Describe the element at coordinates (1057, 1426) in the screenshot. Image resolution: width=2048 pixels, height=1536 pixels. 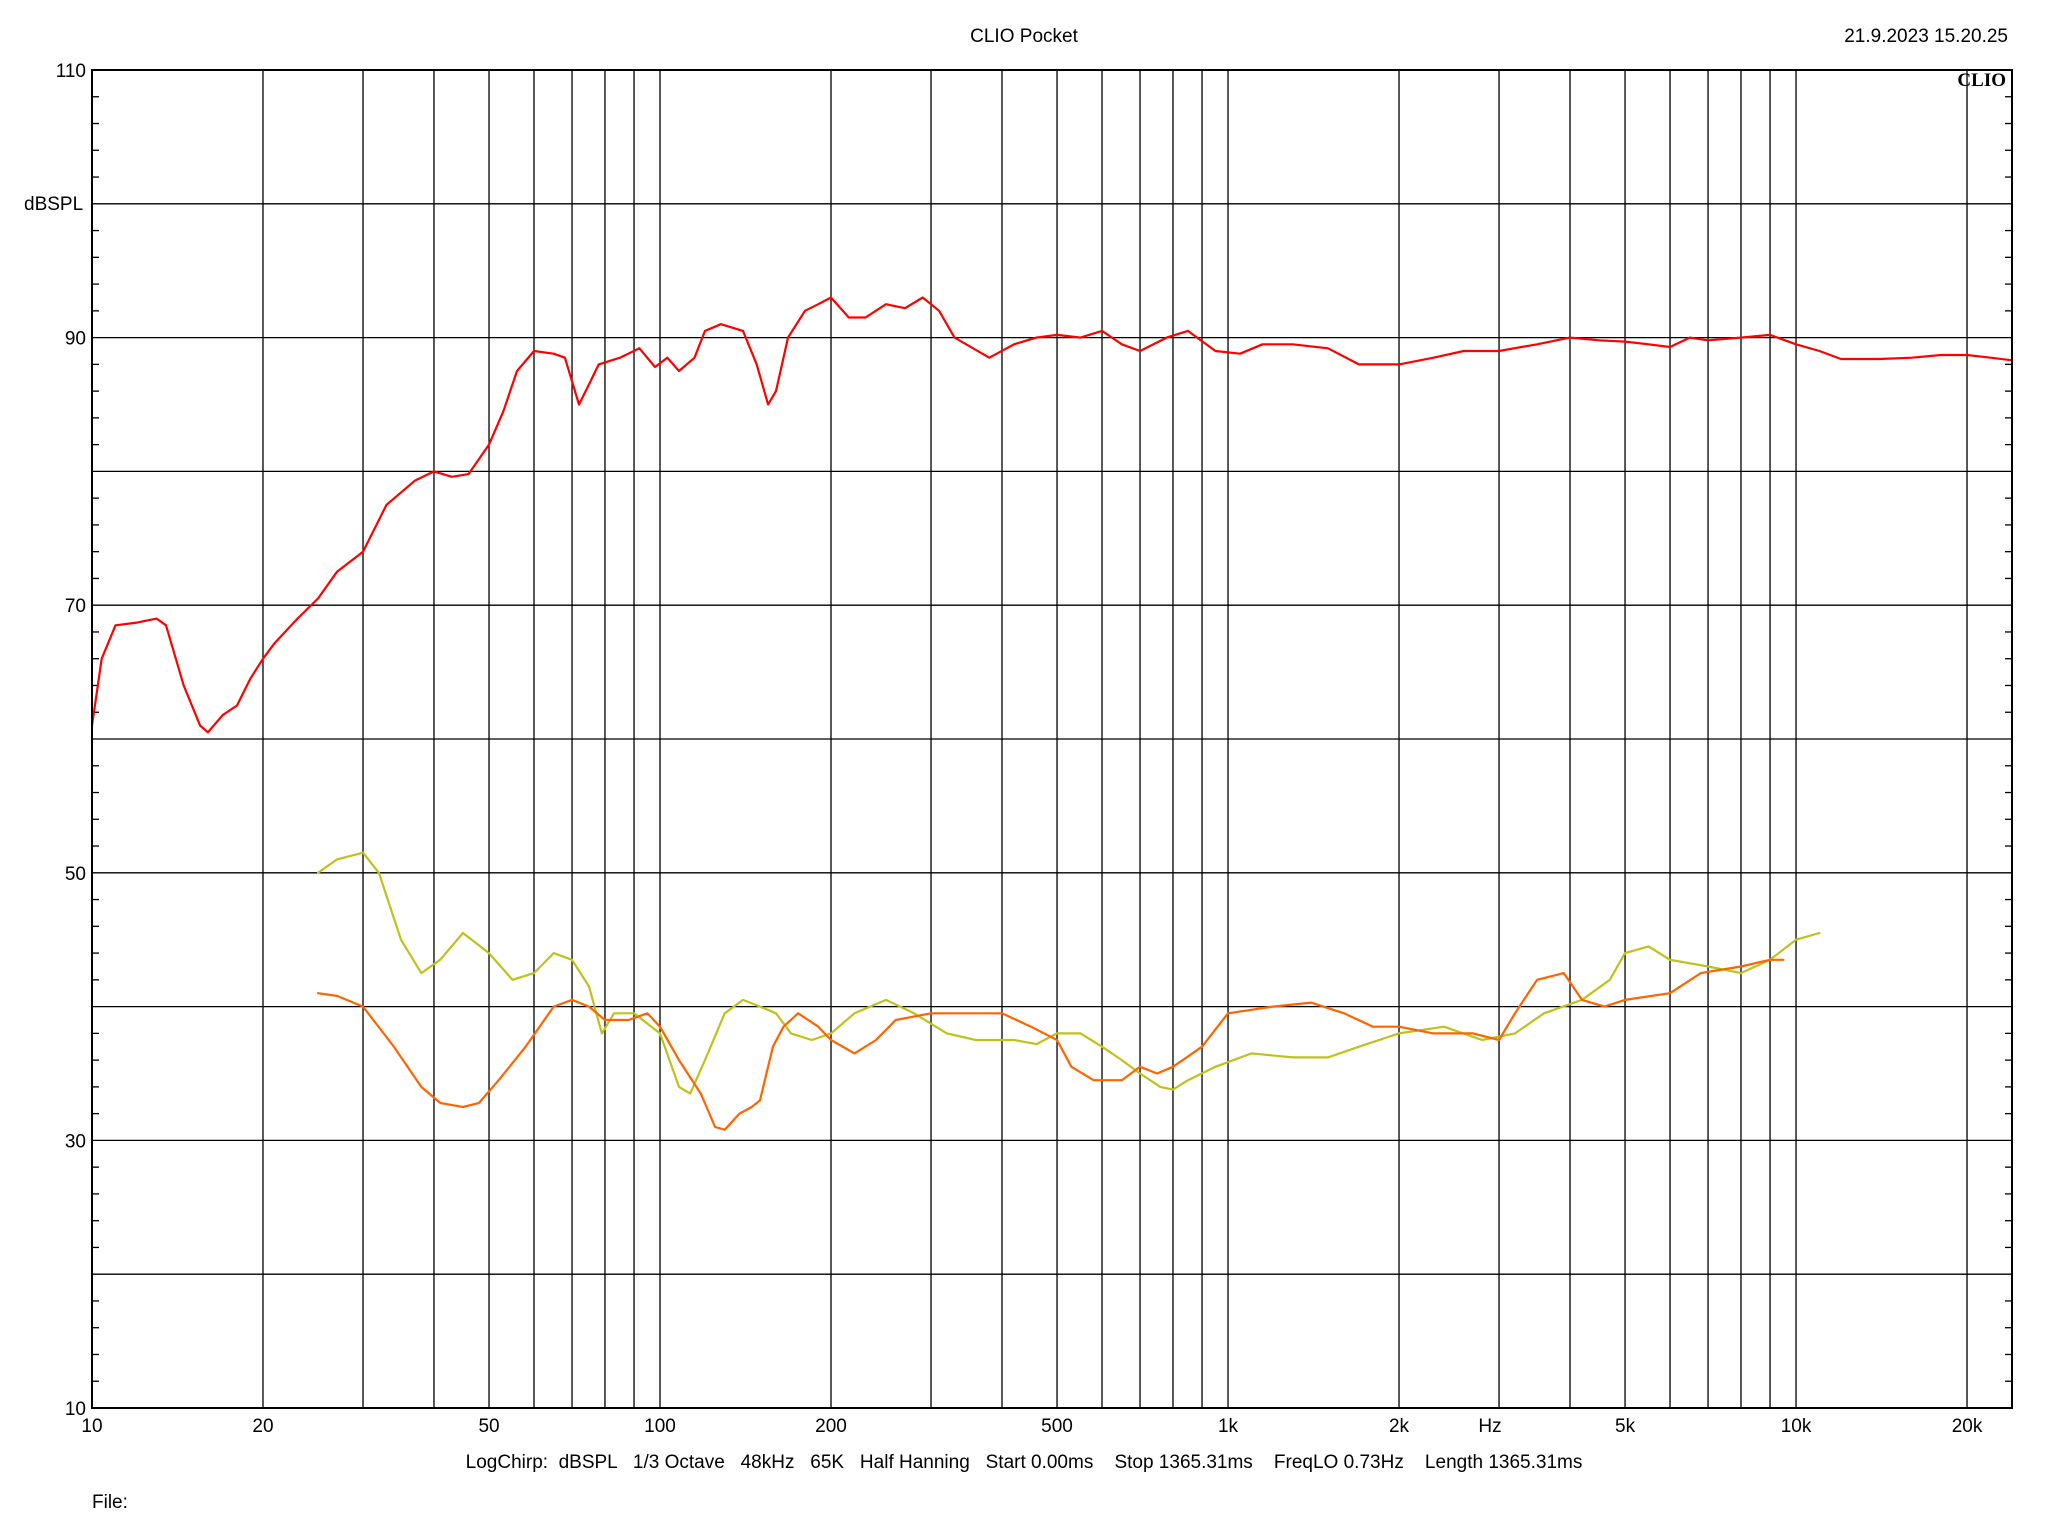
I see `x-tick-label: 500` at that location.